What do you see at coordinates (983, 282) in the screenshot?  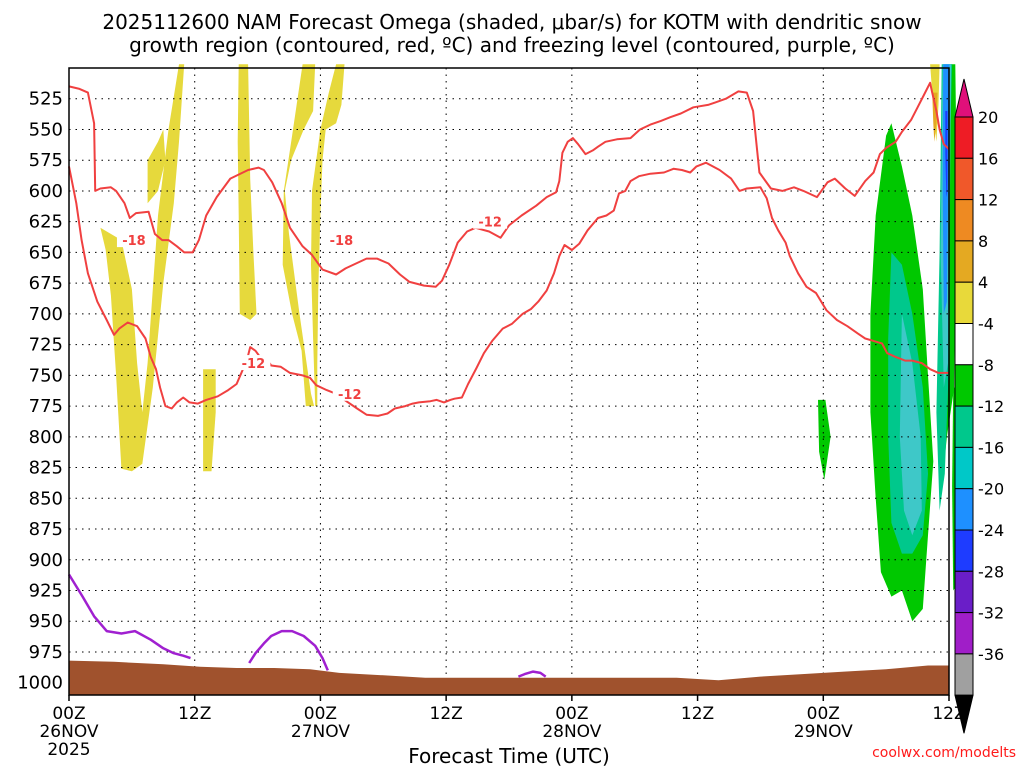 I see `colorbar-label: 4` at bounding box center [983, 282].